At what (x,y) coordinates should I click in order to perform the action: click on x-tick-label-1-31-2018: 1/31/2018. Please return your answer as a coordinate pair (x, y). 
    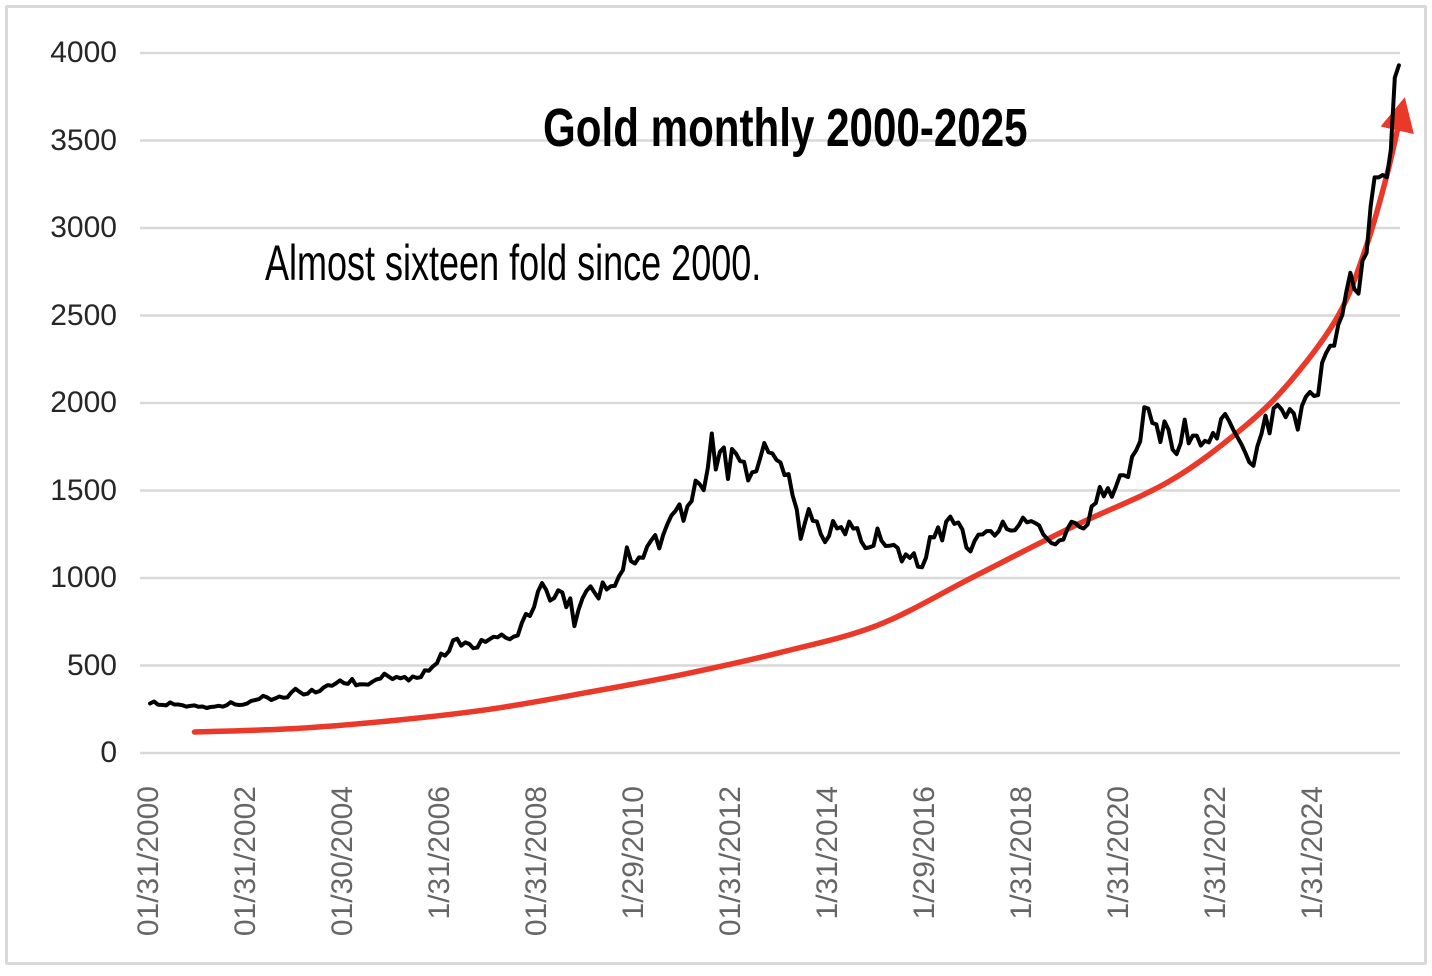
    Looking at the image, I should click on (1021, 853).